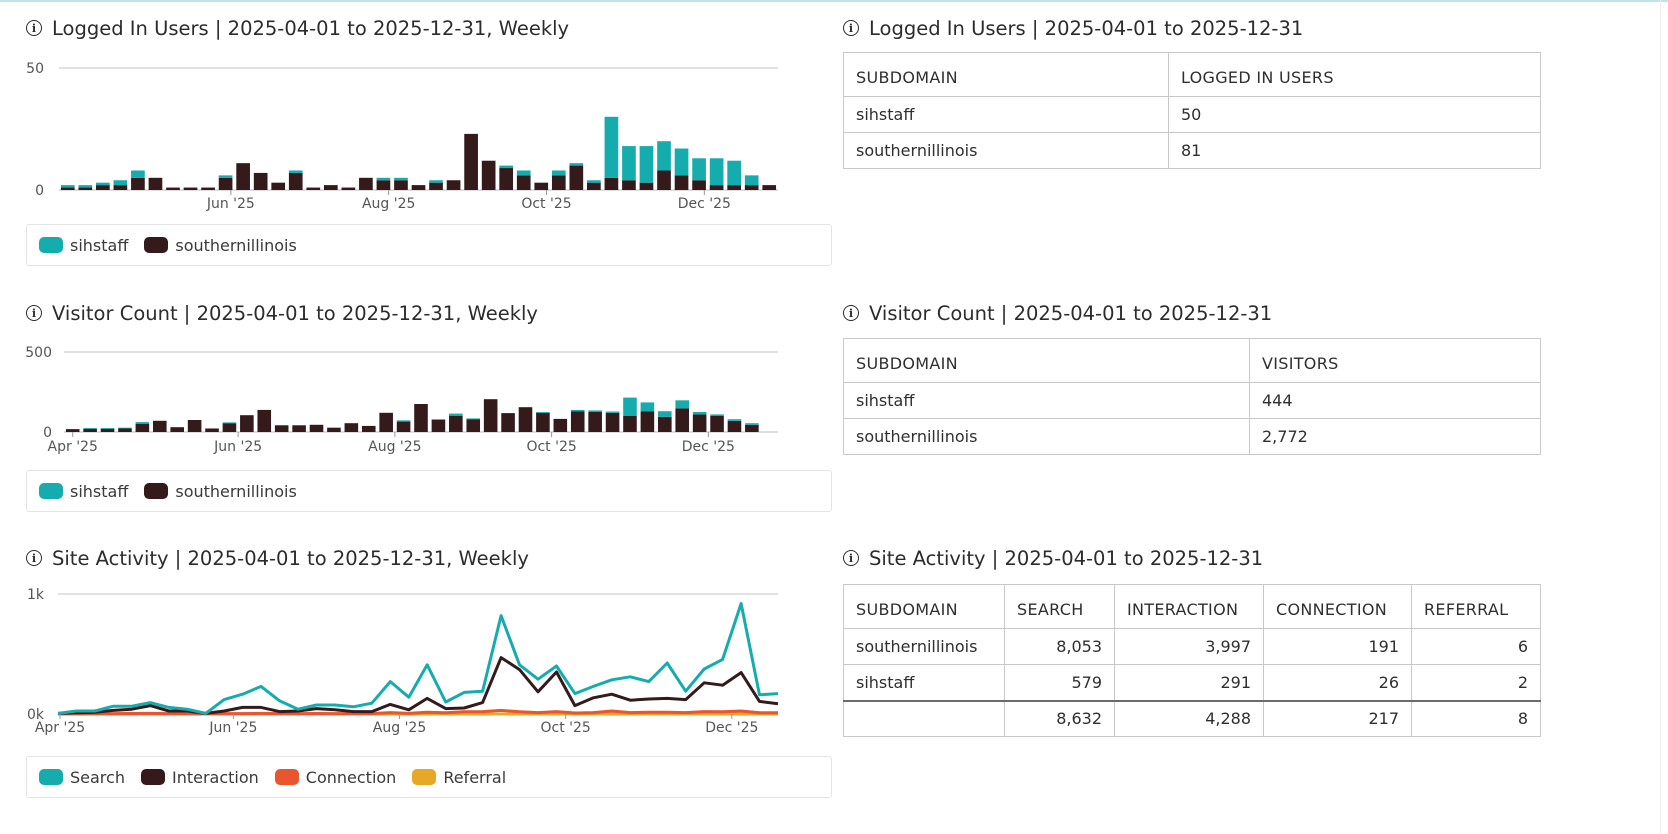 This screenshot has height=834, width=1668. What do you see at coordinates (36, 715) in the screenshot?
I see `y-tick-label: 0k` at bounding box center [36, 715].